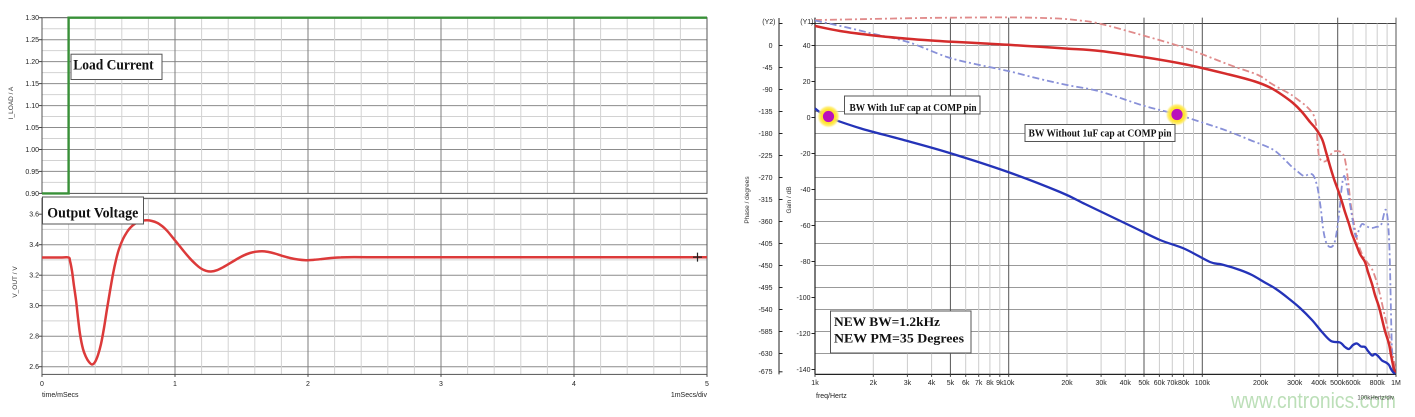 Image resolution: width=1415 pixels, height=417 pixels. I want to click on svg-text: Output Voltage, so click(92, 213).